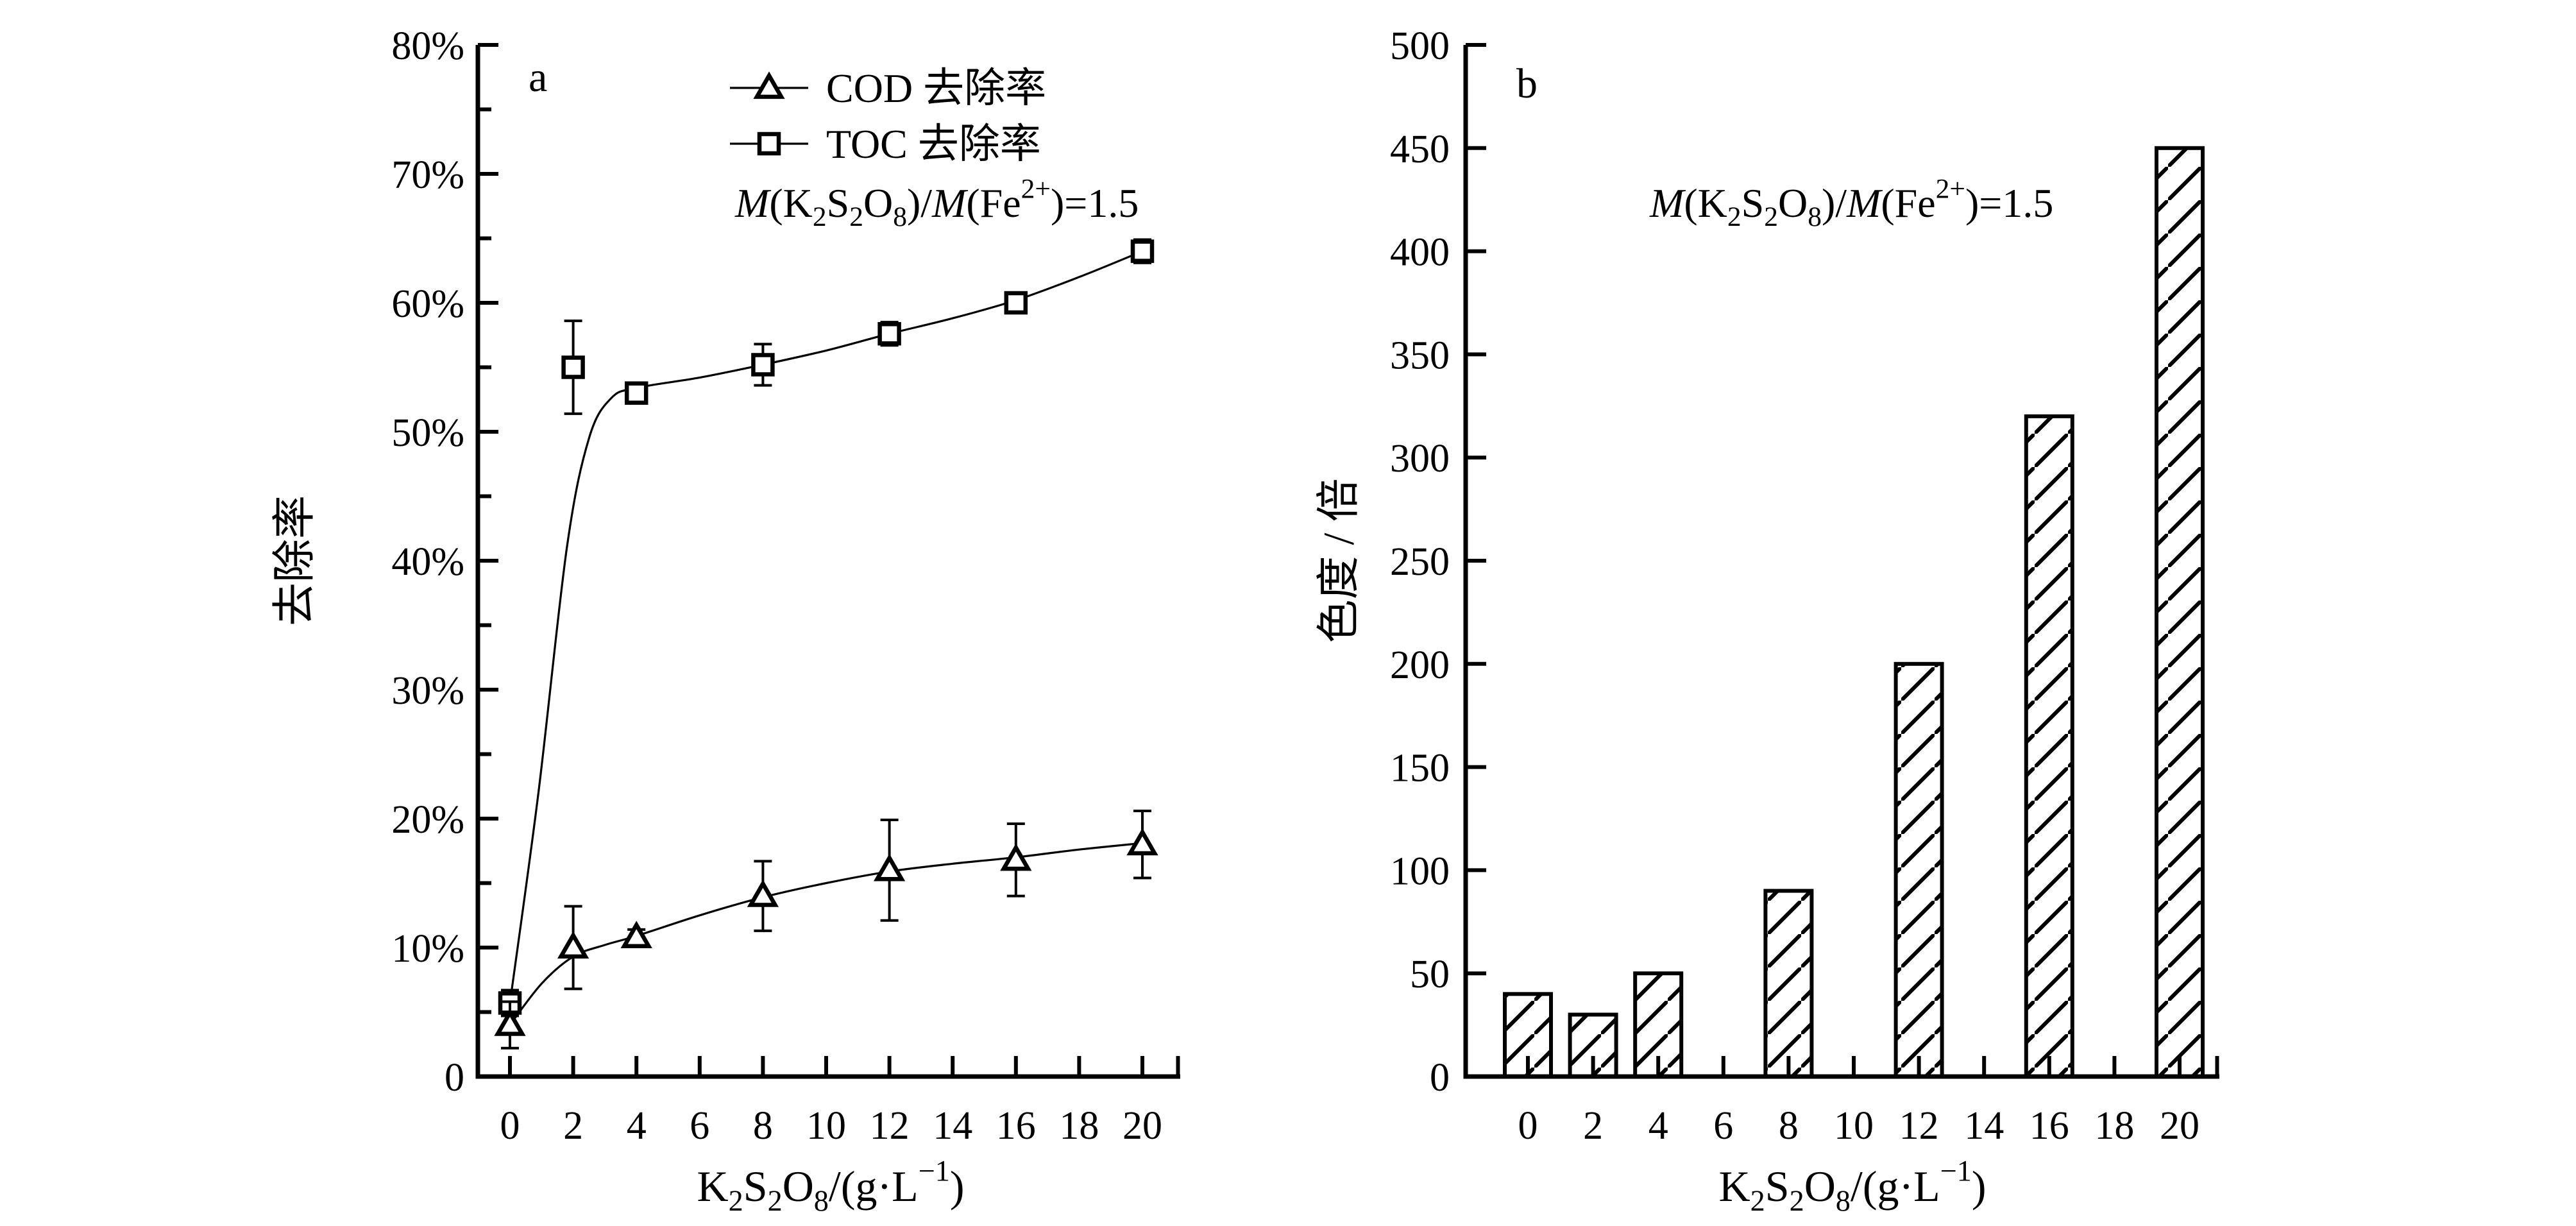  What do you see at coordinates (427, 175) in the screenshot?
I see `y-tick-label: 70%` at bounding box center [427, 175].